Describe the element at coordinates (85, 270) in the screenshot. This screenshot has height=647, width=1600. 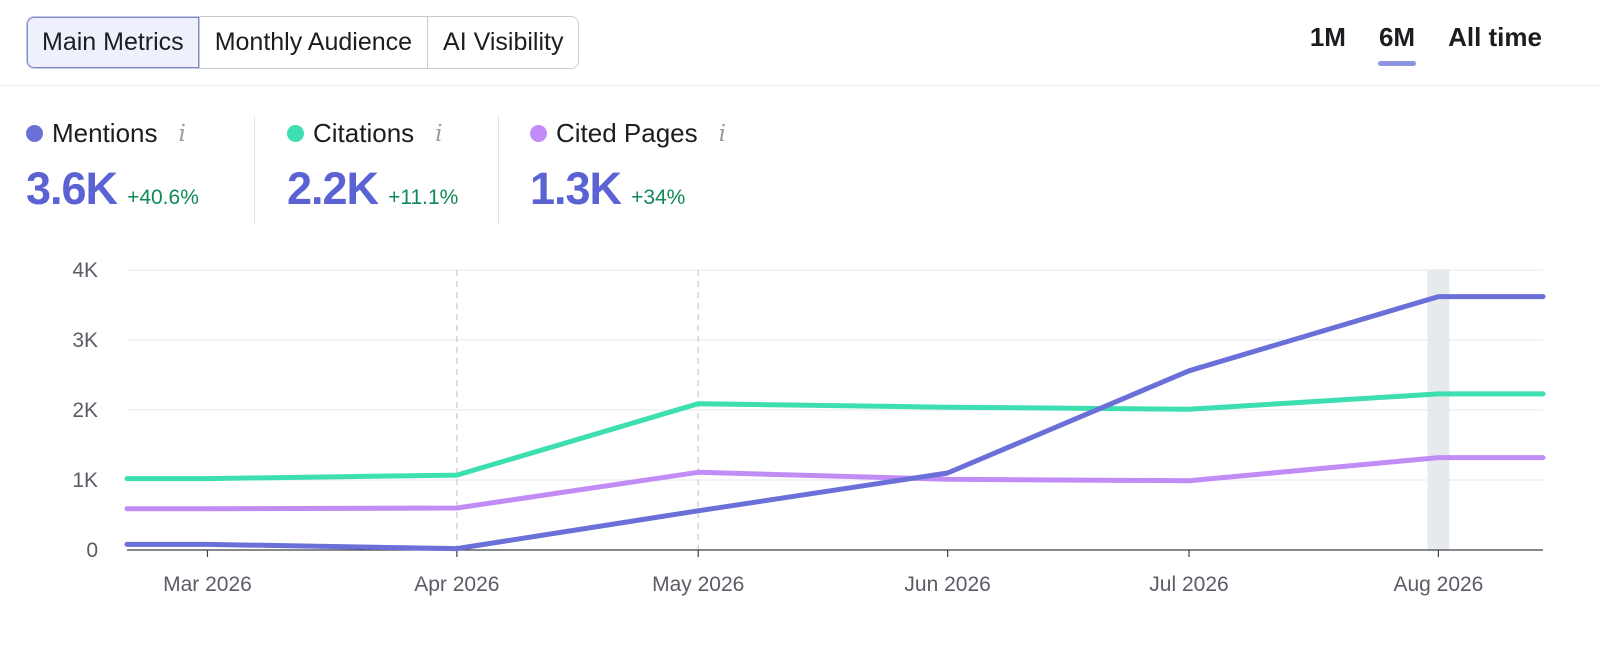
I see `y-tick-label: 4K` at that location.